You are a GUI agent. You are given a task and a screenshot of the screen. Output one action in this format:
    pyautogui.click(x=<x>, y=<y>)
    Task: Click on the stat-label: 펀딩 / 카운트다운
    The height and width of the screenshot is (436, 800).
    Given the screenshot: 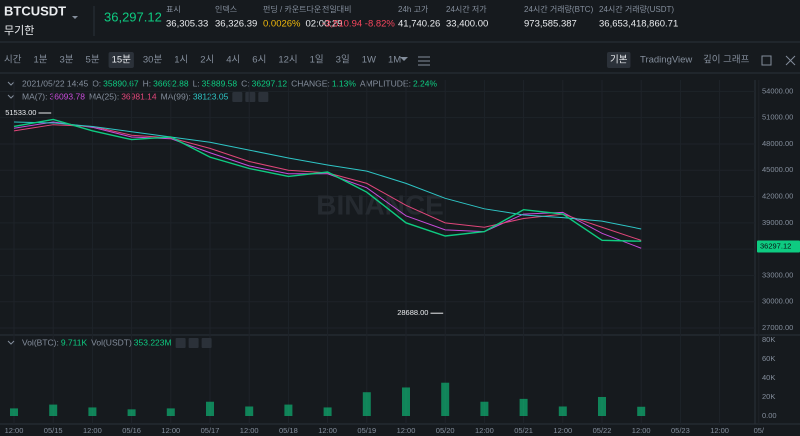 What is the action you would take?
    pyautogui.click(x=292, y=9)
    